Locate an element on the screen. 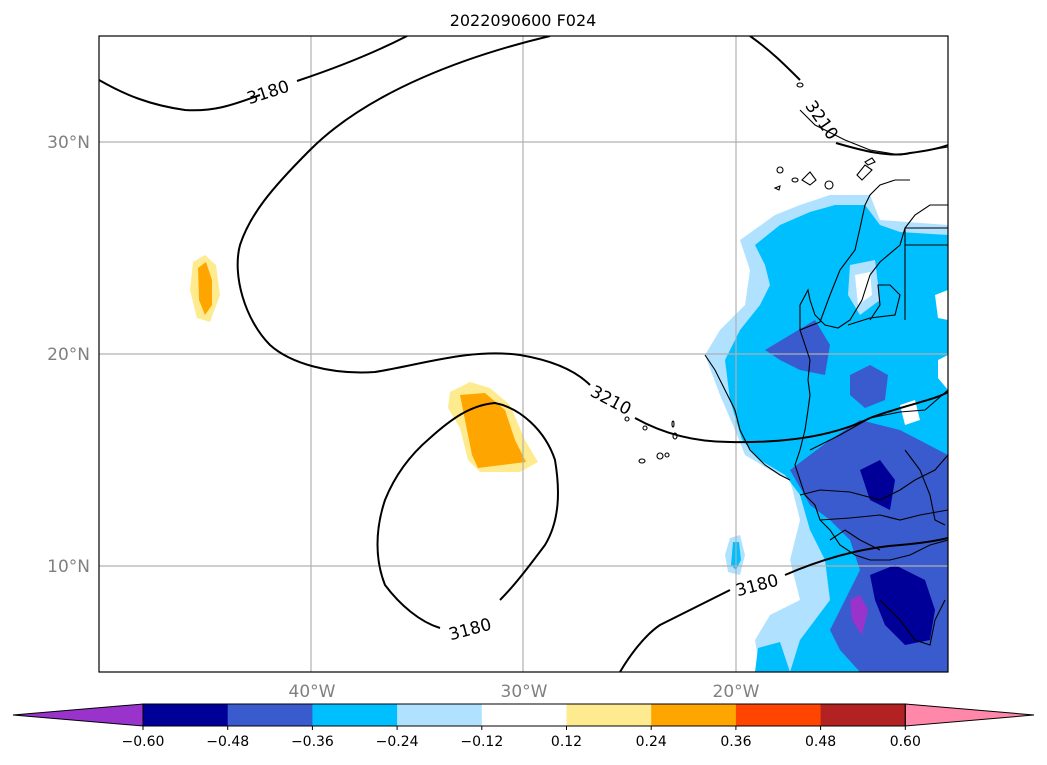 The height and width of the screenshot is (765, 1047). islands is located at coordinates (750, 273).